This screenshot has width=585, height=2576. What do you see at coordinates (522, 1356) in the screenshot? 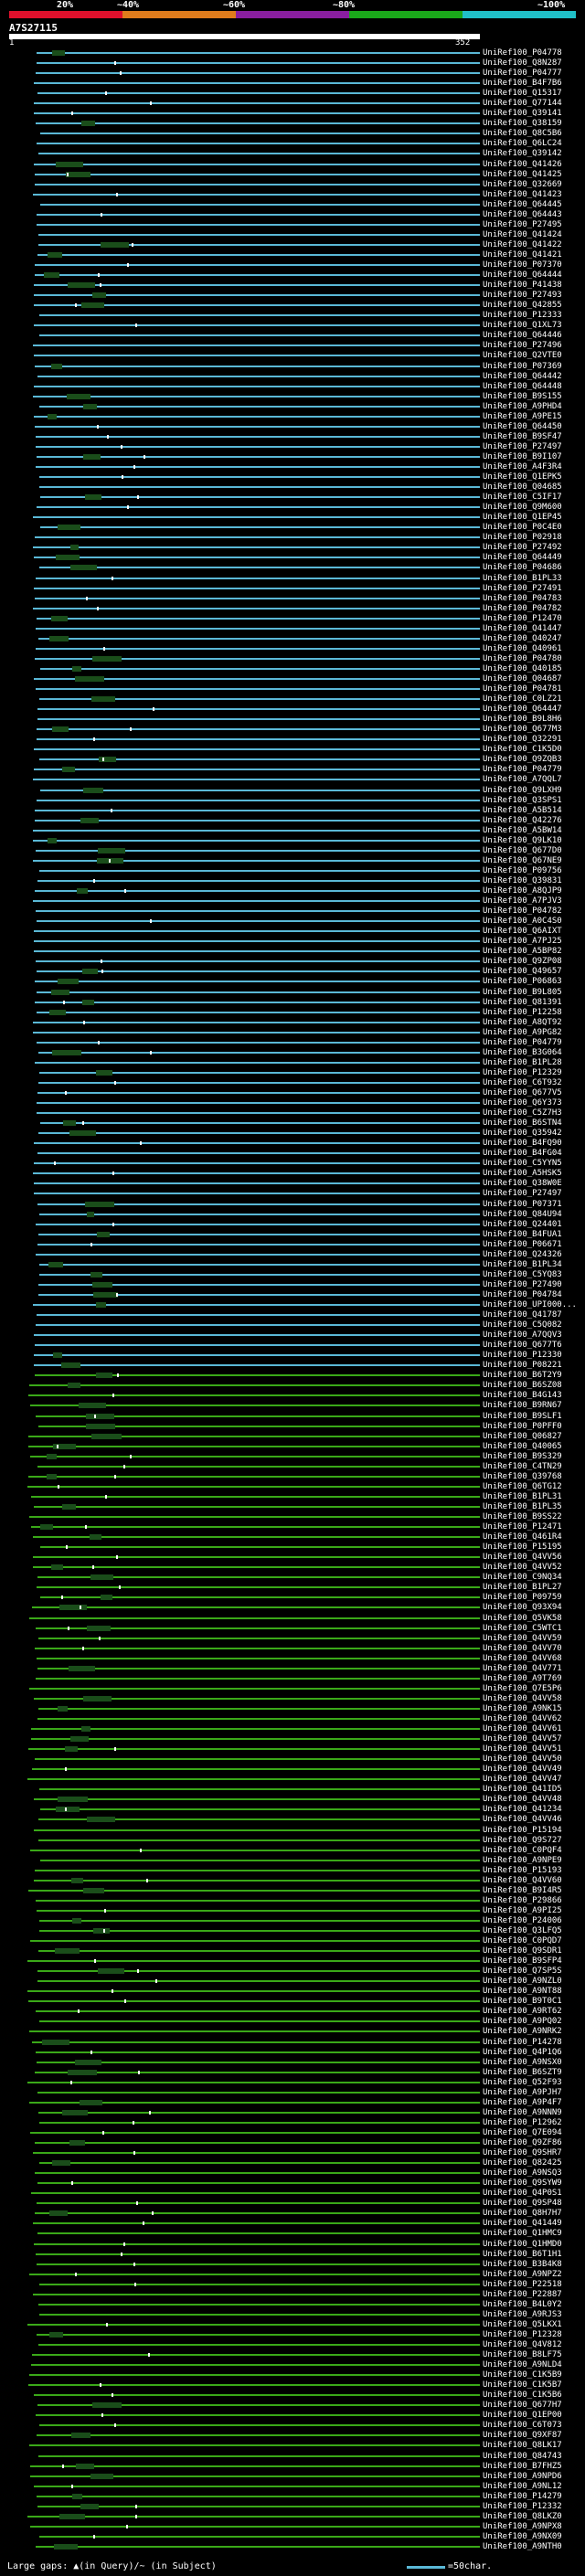
I see `hit-label: UniRef100_P12330` at bounding box center [522, 1356].